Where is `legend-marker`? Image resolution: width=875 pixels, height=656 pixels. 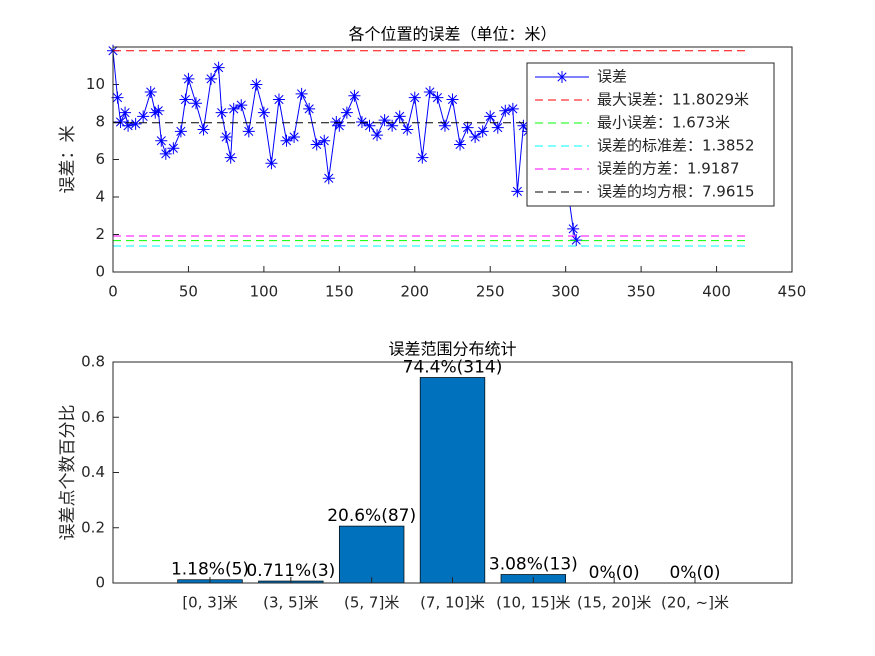
legend-marker is located at coordinates (562, 77).